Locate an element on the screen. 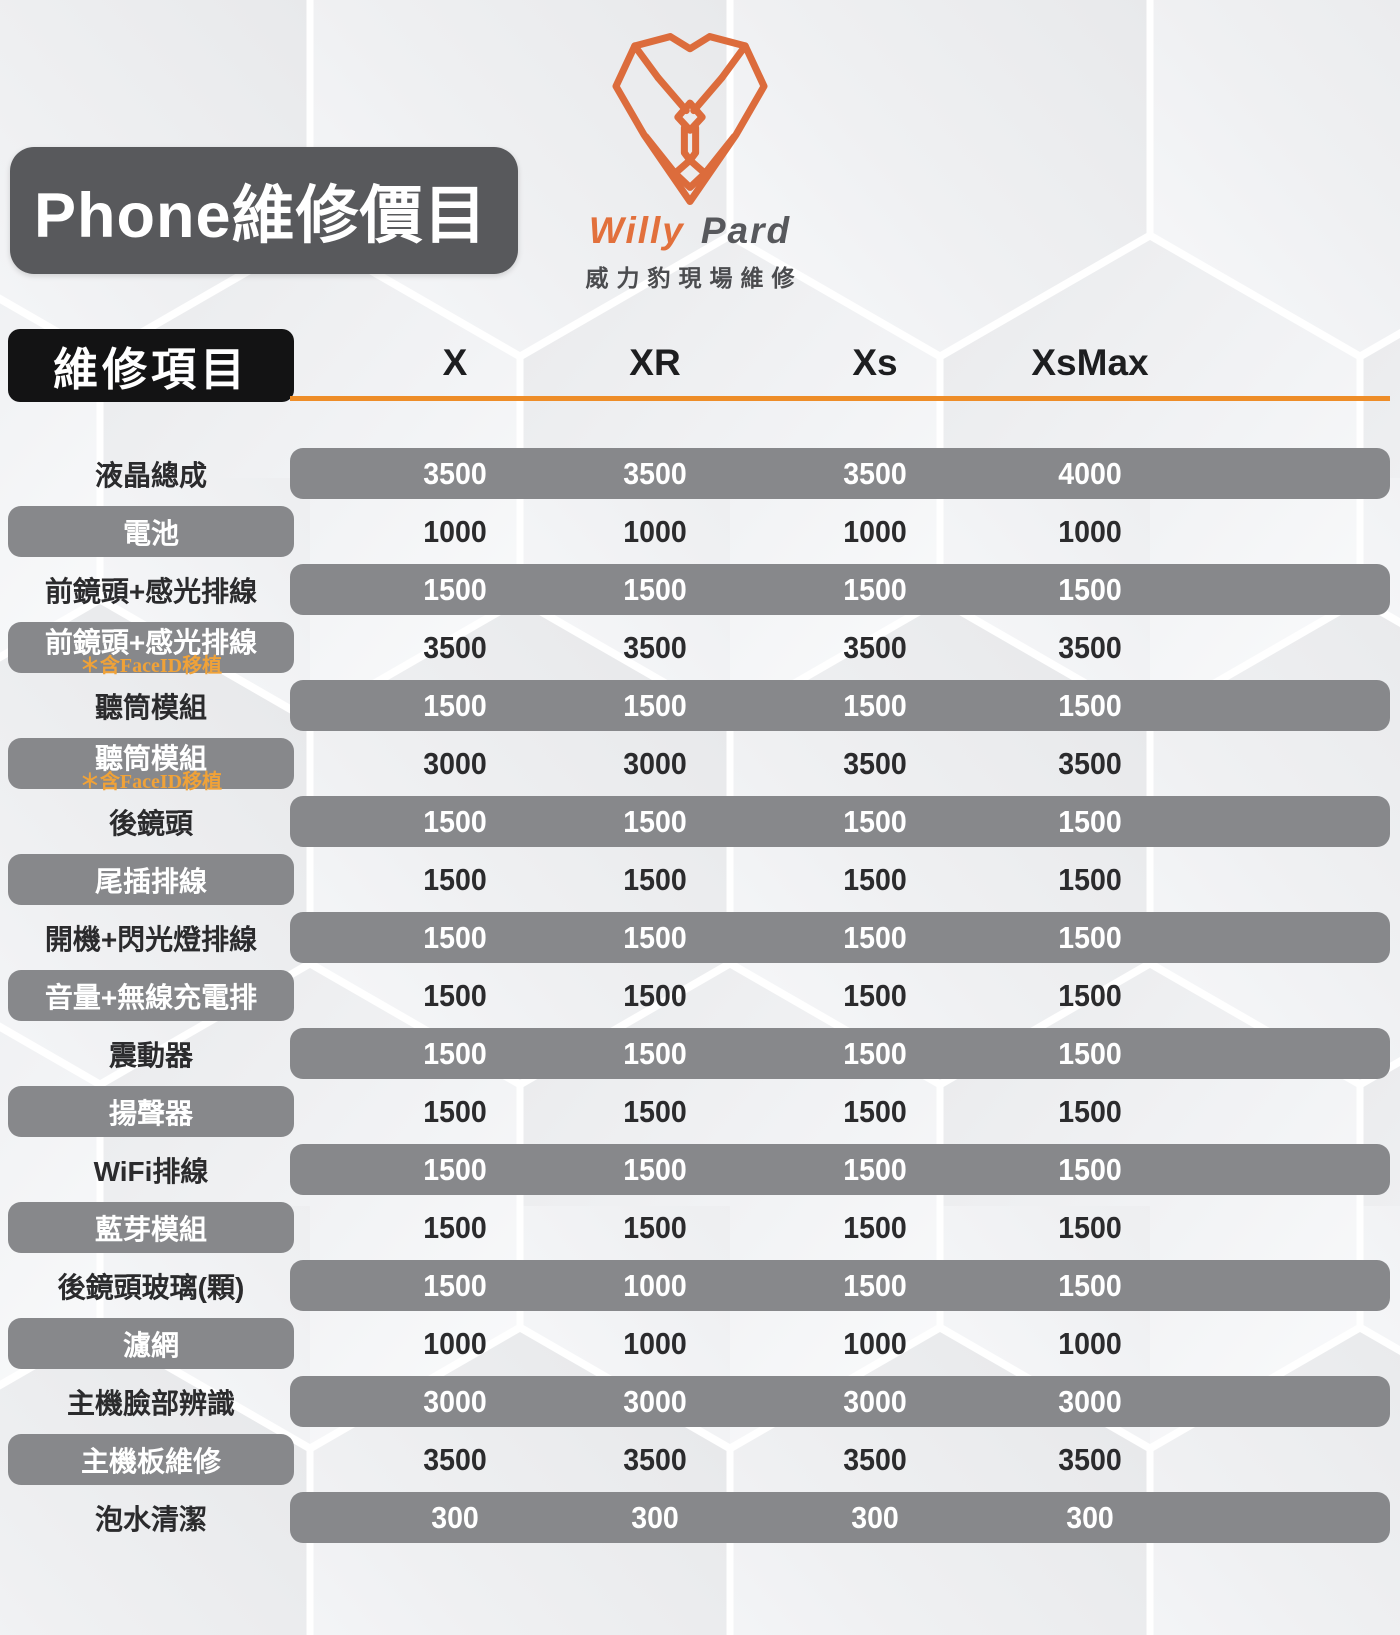 This screenshot has height=1635, width=1400. row-label-text: 開機+閃光燈排線 is located at coordinates (151, 939).